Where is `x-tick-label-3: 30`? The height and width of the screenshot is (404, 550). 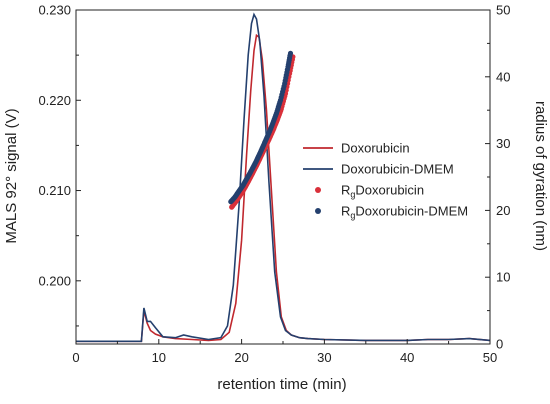 x-tick-label-3: 30 is located at coordinates (324, 357).